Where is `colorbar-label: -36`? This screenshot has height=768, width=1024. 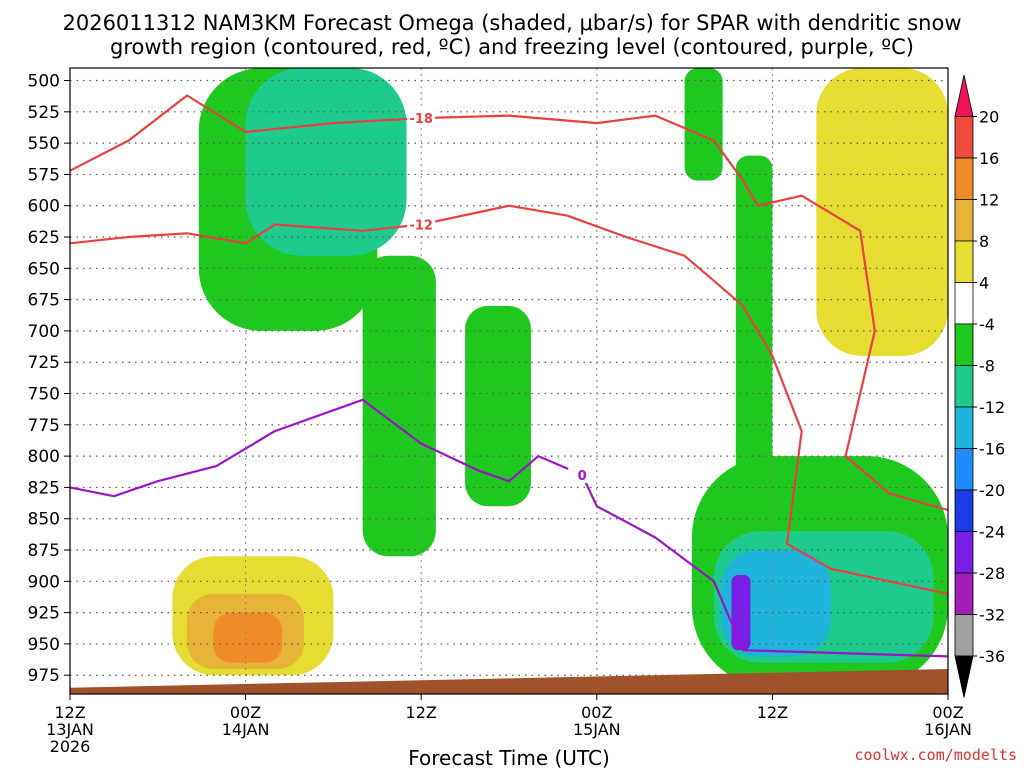 colorbar-label: -36 is located at coordinates (992, 656).